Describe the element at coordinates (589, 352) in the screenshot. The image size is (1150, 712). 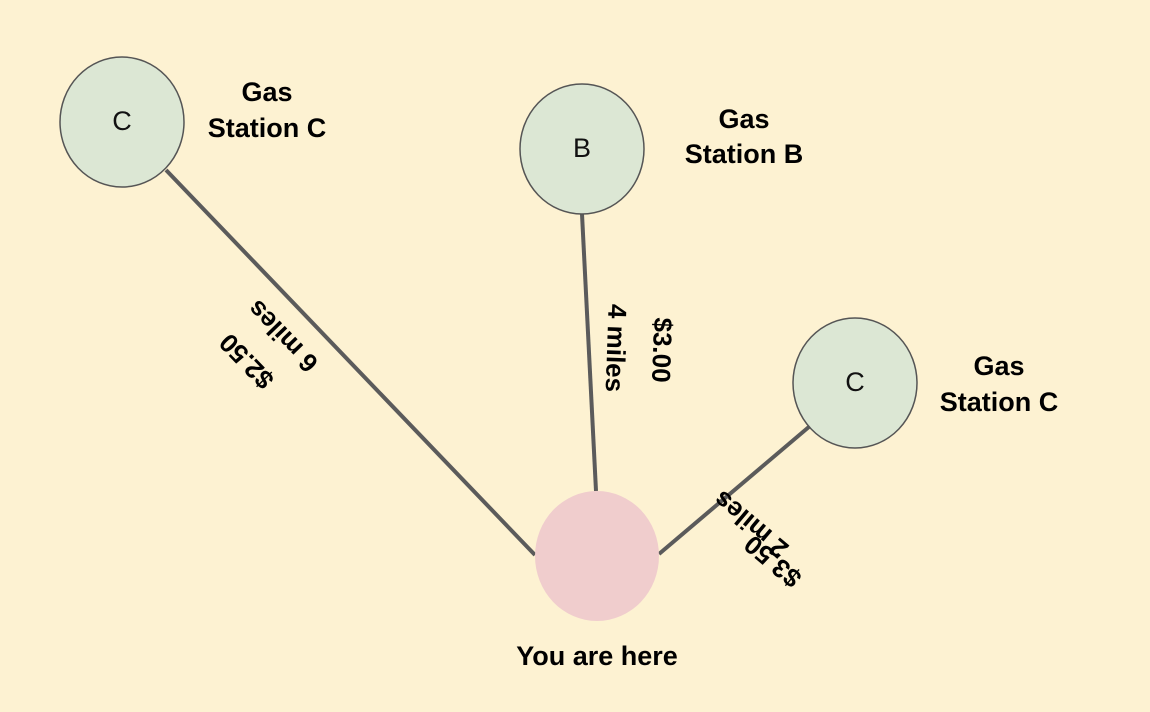
I see `edge-to-station-b` at that location.